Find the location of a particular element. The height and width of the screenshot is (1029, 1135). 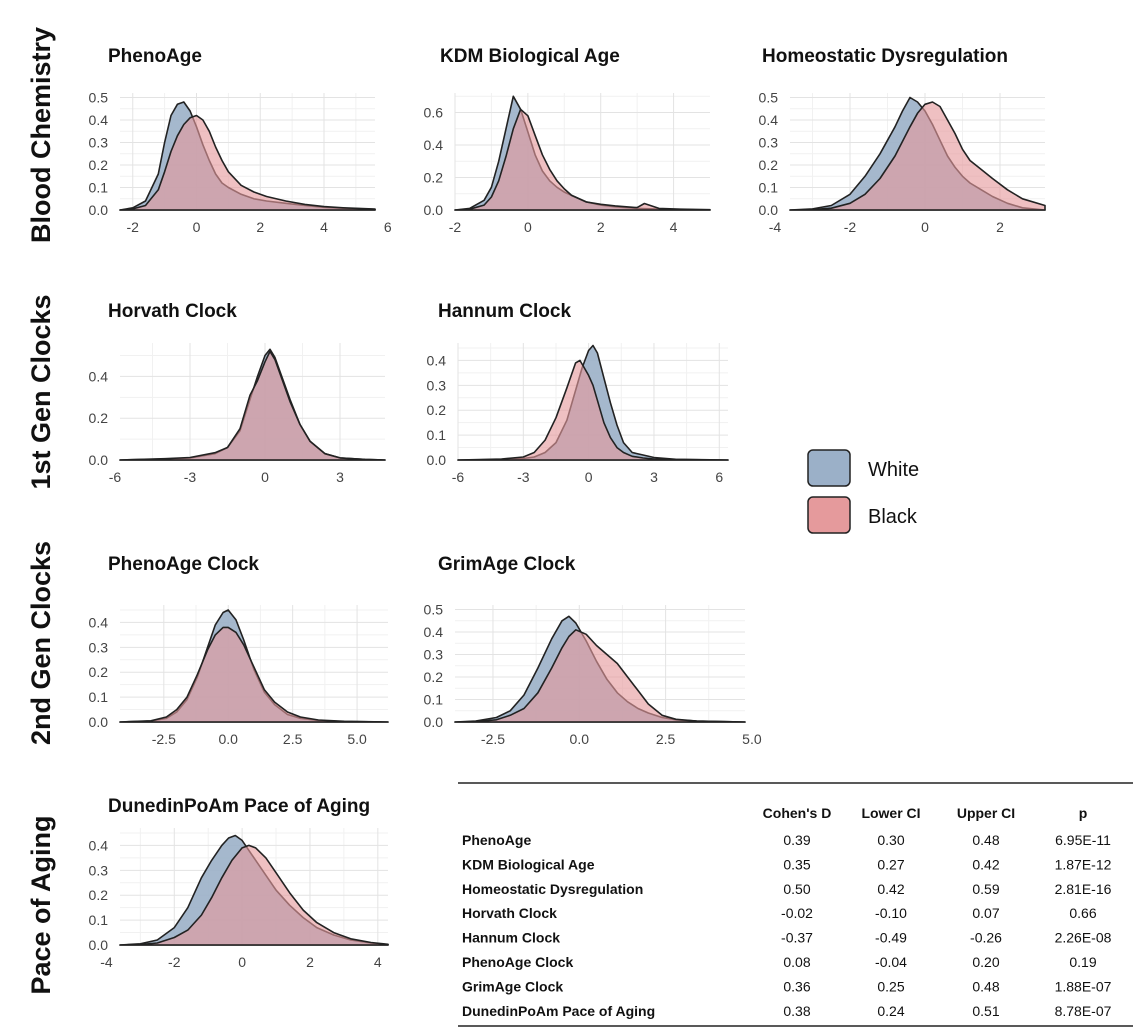

legend: White Black is located at coordinates (863, 491).